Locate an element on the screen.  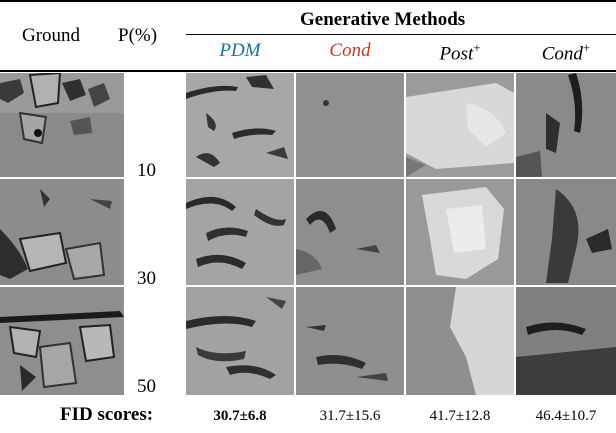
percent-header: P(%) is located at coordinates (138, 35).